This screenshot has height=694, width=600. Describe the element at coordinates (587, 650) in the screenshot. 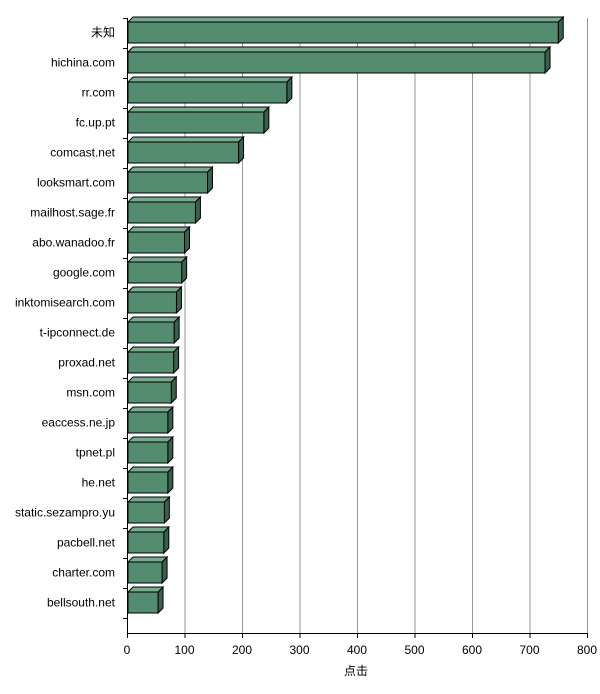

I see `x-tick-label: 800` at that location.